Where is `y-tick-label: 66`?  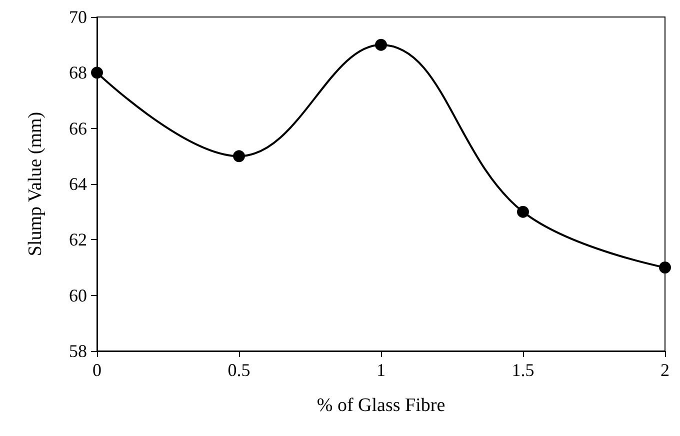 y-tick-label: 66 is located at coordinates (78, 128).